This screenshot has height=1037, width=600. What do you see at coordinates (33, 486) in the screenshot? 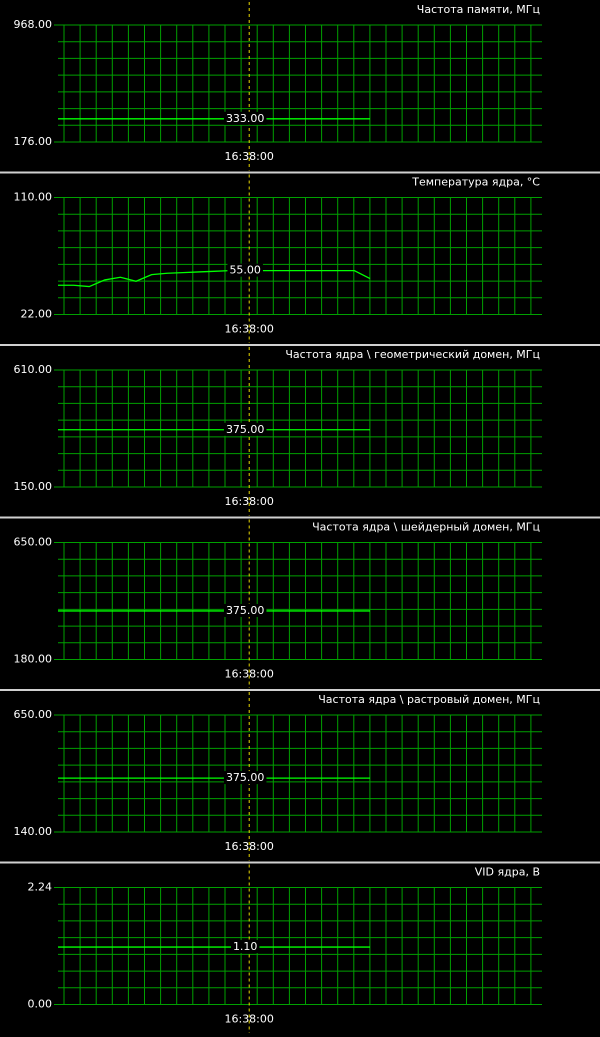
I see `y-tick-label: 150.00` at bounding box center [33, 486].